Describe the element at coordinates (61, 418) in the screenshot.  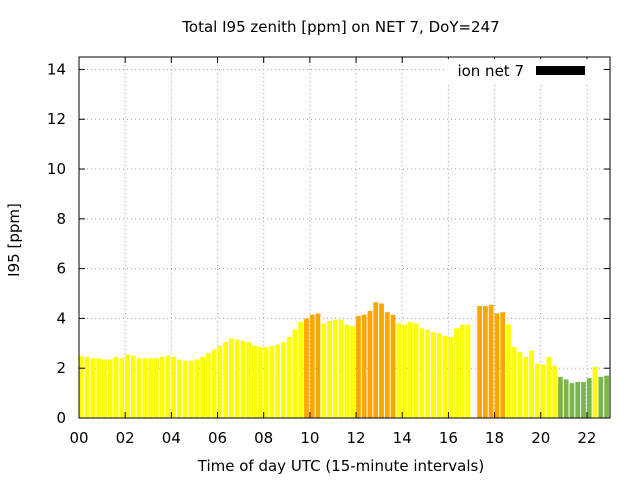
I see `y-tick-label: 0` at that location.